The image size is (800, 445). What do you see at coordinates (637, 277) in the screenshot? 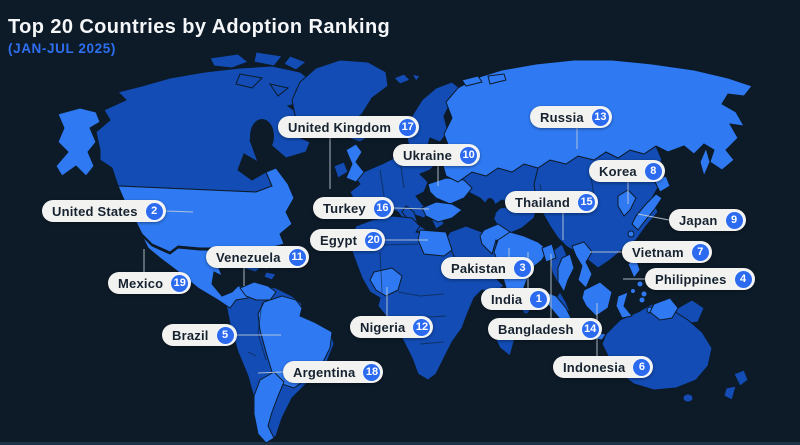
I see `country-philippines` at bounding box center [637, 277].